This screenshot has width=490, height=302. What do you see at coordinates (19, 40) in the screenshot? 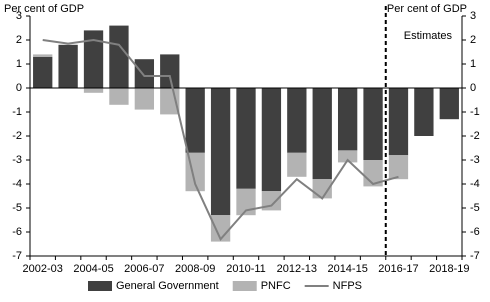
I see `y-tick-label: 2` at bounding box center [19, 40].